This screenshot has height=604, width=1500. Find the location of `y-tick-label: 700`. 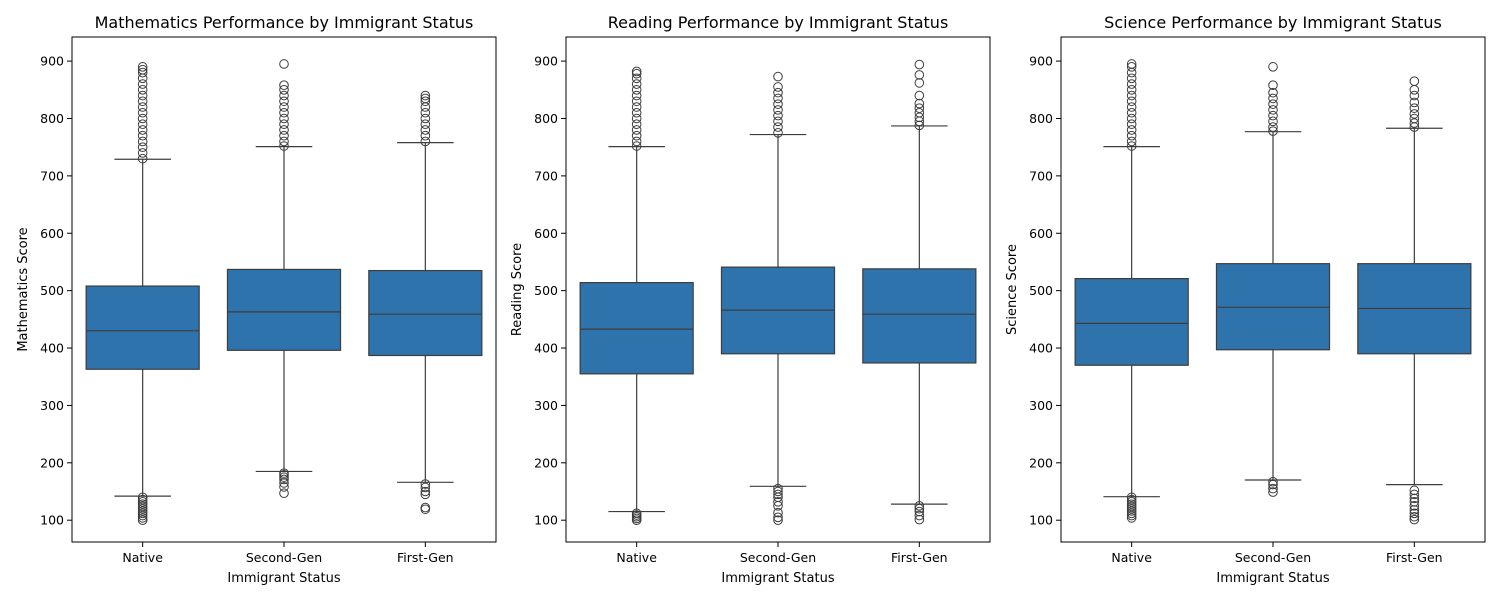

y-tick-label: 700 is located at coordinates (546, 175).